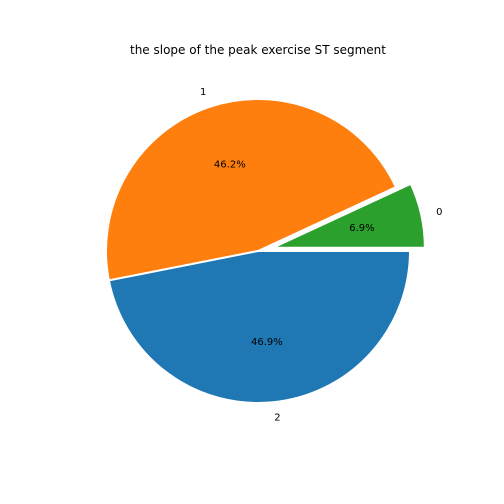  I want to click on category-label-1: 1, so click(203, 92).